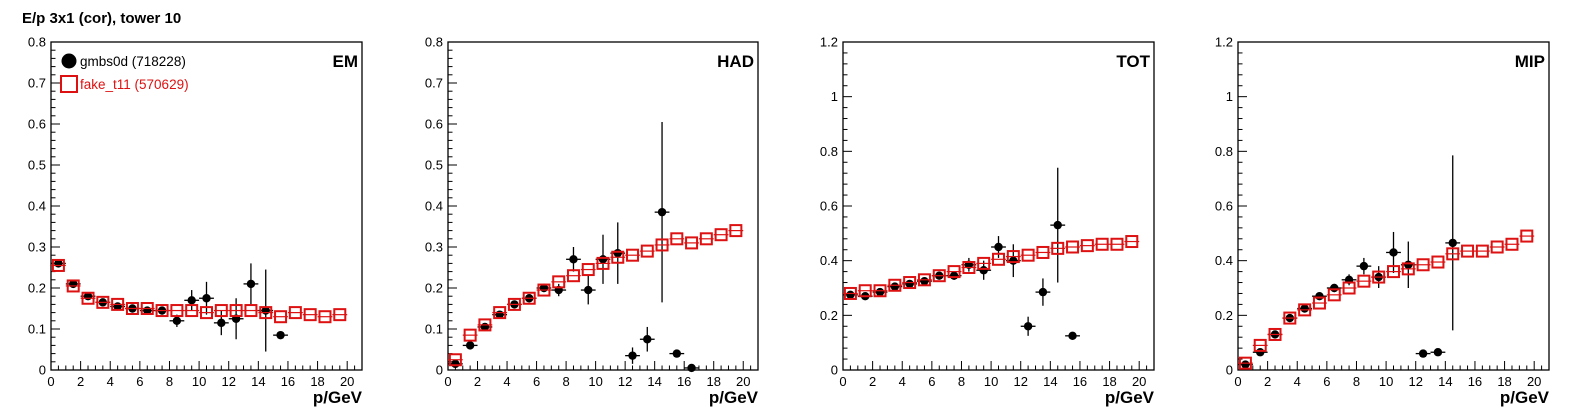 This screenshot has height=419, width=1575. I want to click on panel-label: EM, so click(346, 61).